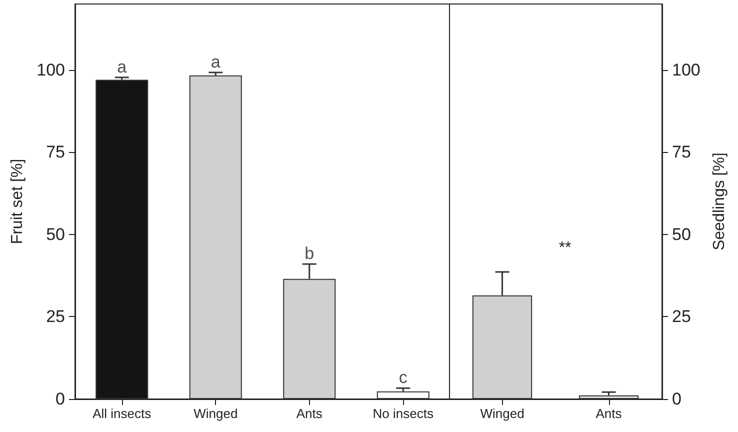 Image resolution: width=738 pixels, height=432 pixels. What do you see at coordinates (403, 413) in the screenshot?
I see `x-tick-label: No insects` at bounding box center [403, 413].